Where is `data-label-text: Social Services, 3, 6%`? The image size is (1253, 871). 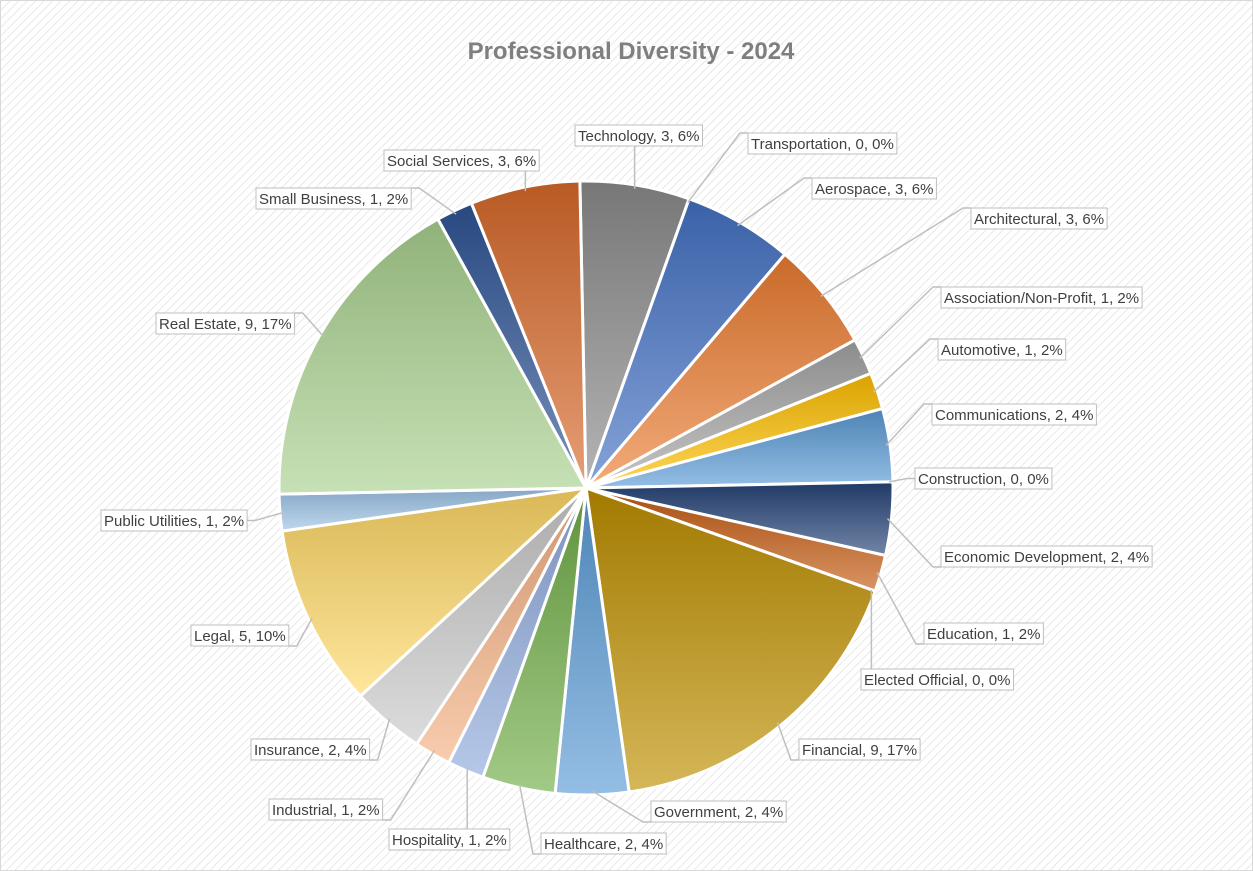
data-label-text: Social Services, 3, 6% is located at coordinates (461, 161).